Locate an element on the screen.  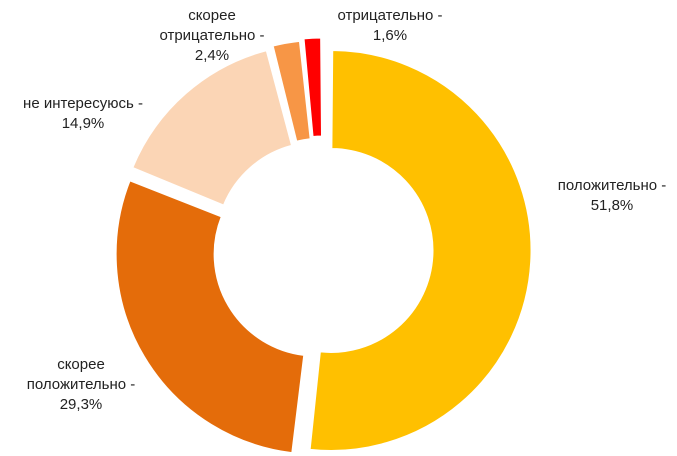
slice-ne-interesuyus is located at coordinates (212, 128).